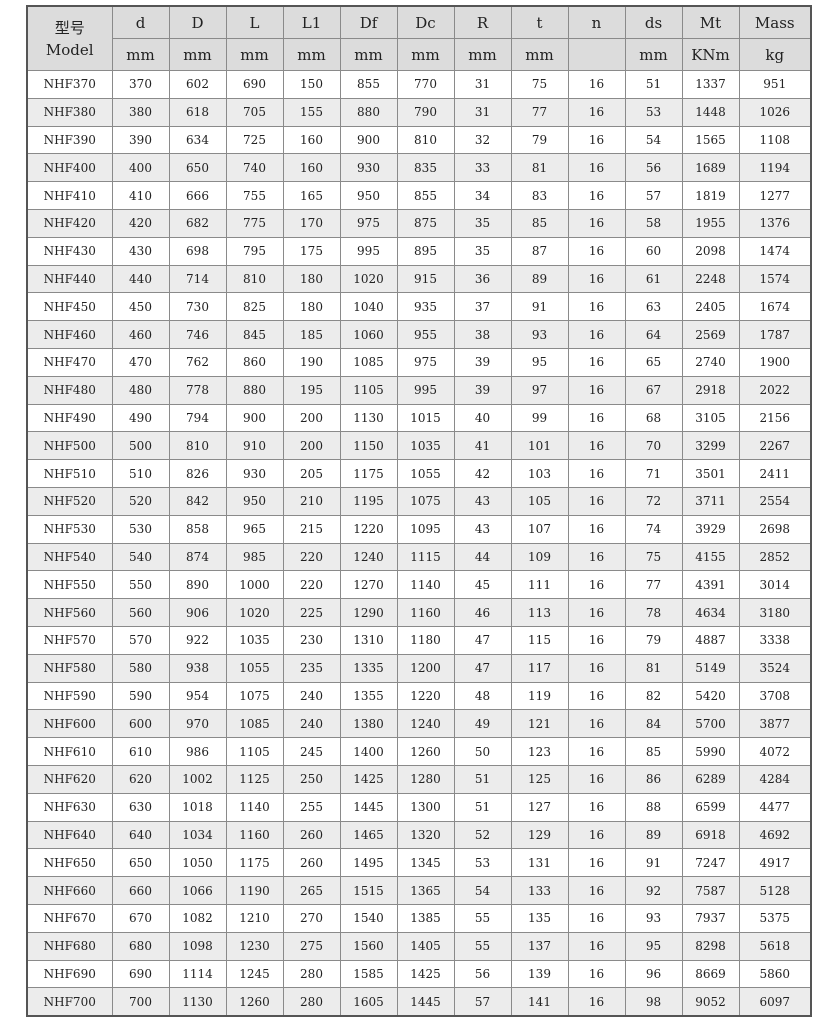  What do you see at coordinates (197, 890) in the screenshot?
I see `value-cell: 1066` at bounding box center [197, 890].